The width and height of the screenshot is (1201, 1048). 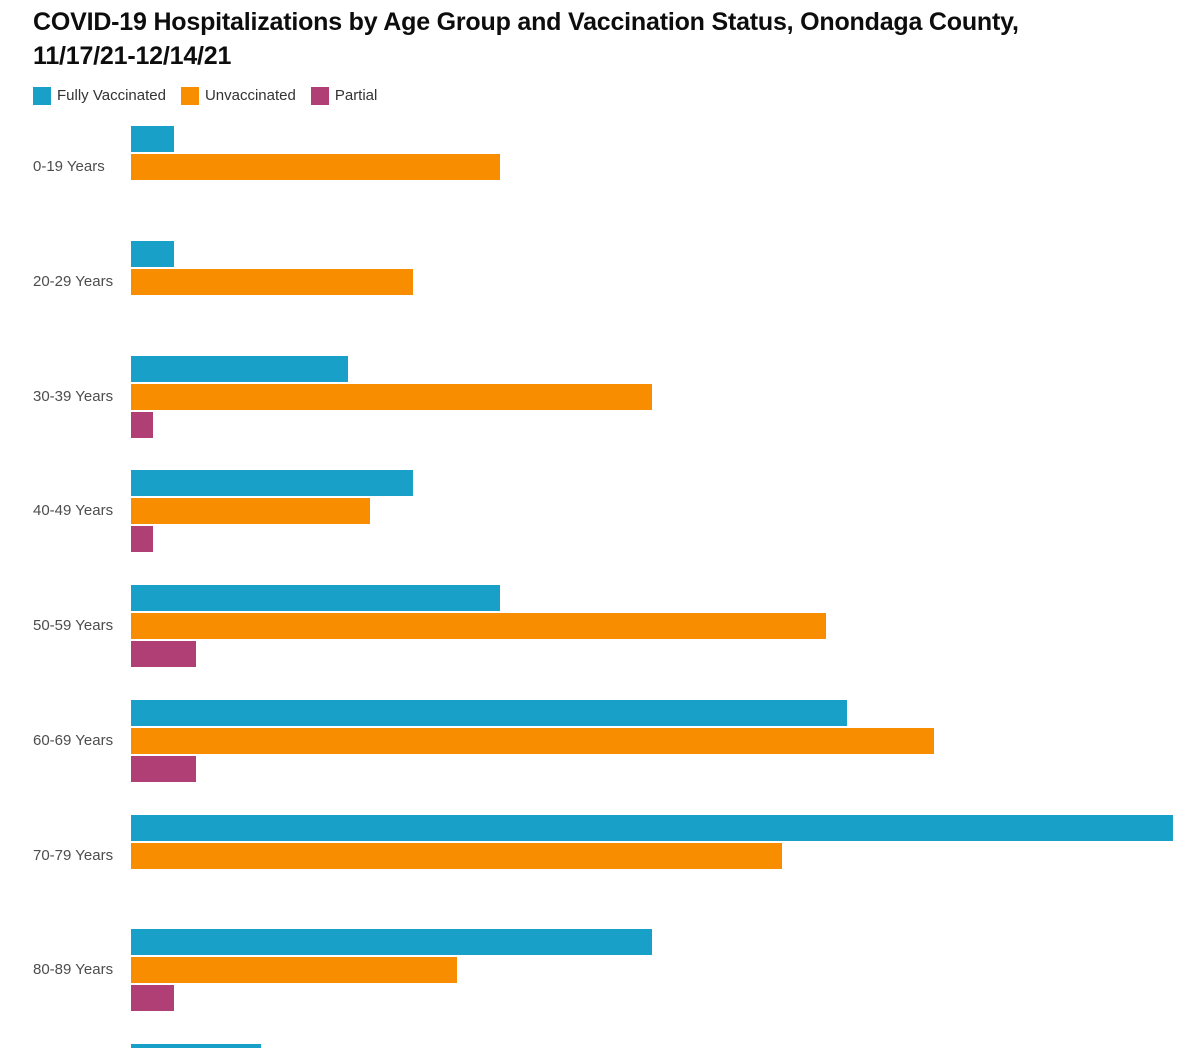 What do you see at coordinates (163, 654) in the screenshot?
I see `bar-partial-50-59-years` at bounding box center [163, 654].